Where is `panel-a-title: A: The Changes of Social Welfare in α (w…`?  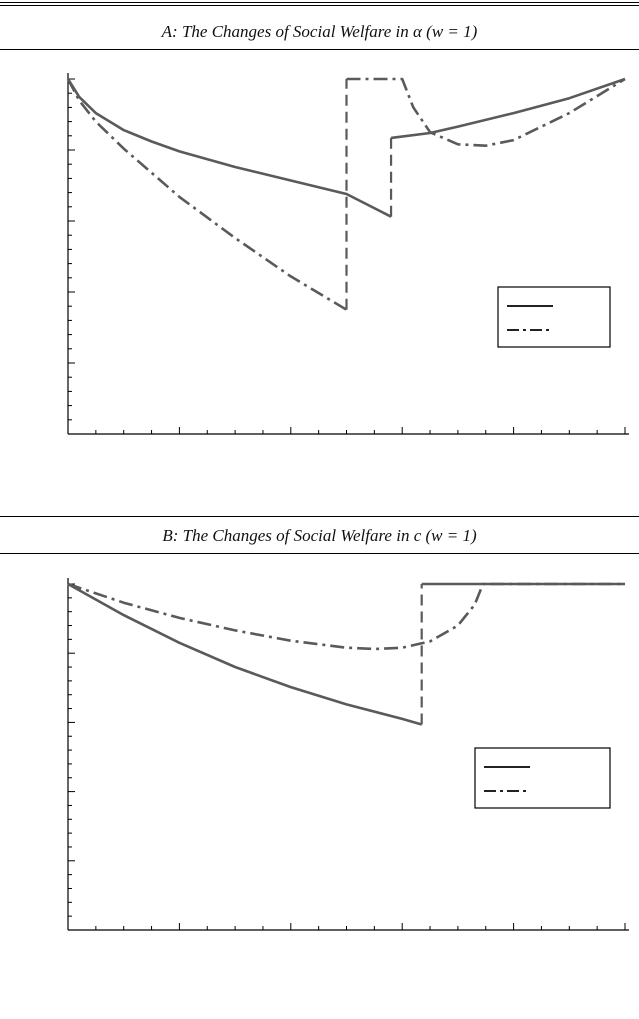
panel-a-title: A: The Changes of Social Welfare in α (w… is located at coordinates (319, 31).